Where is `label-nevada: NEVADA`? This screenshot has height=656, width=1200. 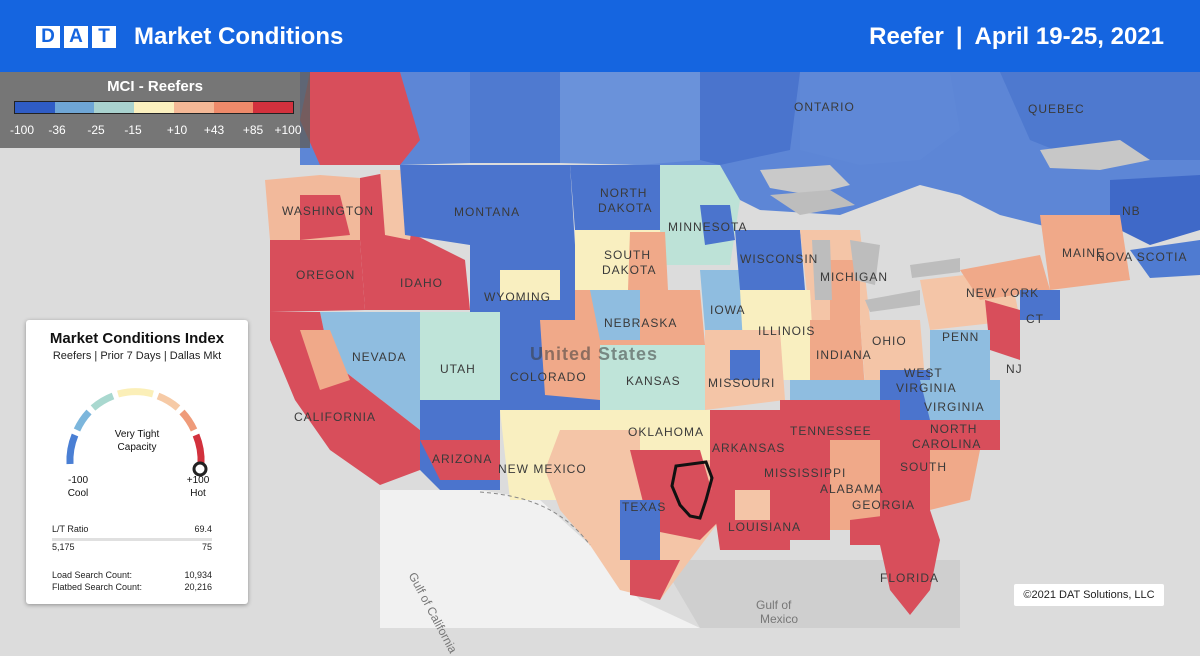 label-nevada: NEVADA is located at coordinates (379, 357).